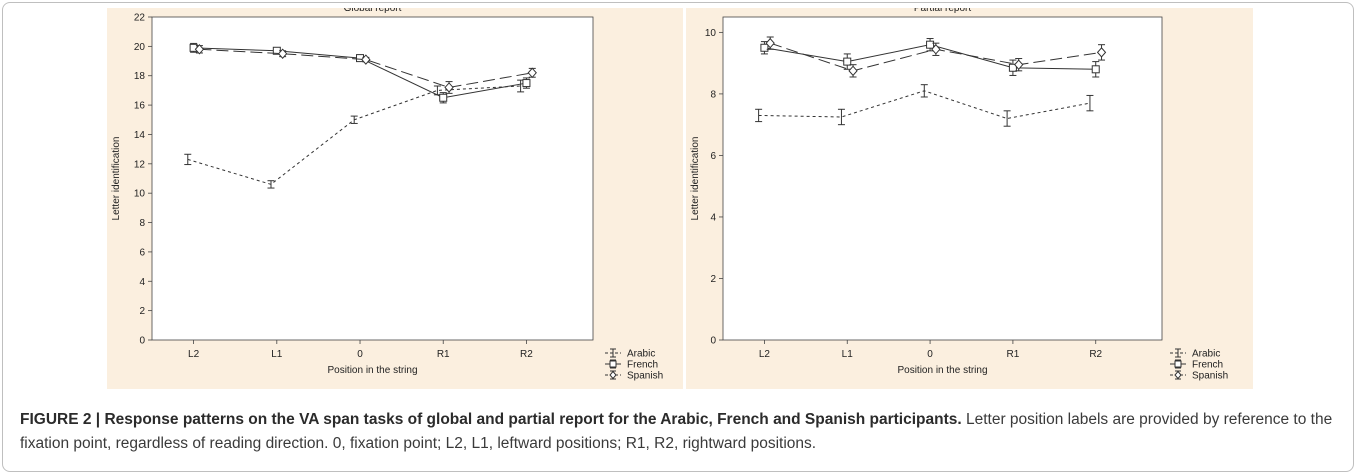 The width and height of the screenshot is (1358, 476). Describe the element at coordinates (942, 11) in the screenshot. I see `chart-title: Partial report` at that location.